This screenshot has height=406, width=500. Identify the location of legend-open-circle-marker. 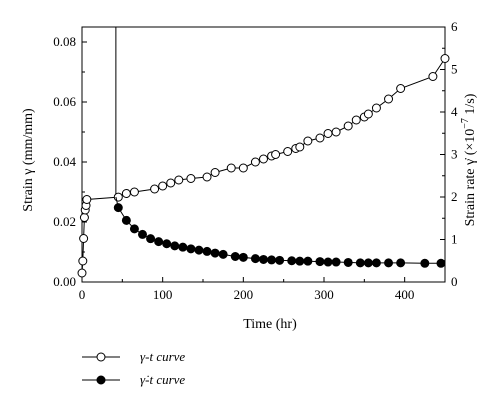
(101, 357).